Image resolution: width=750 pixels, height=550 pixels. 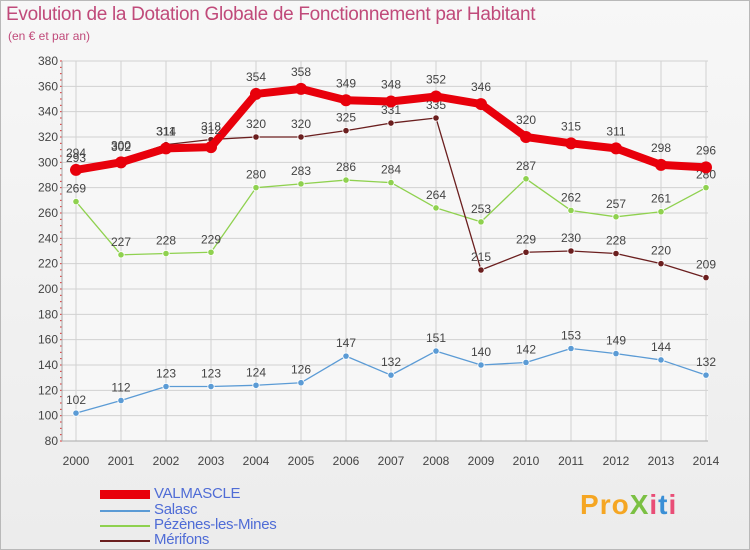 I want to click on series-salasc-data-label: 147, so click(x=346, y=343).